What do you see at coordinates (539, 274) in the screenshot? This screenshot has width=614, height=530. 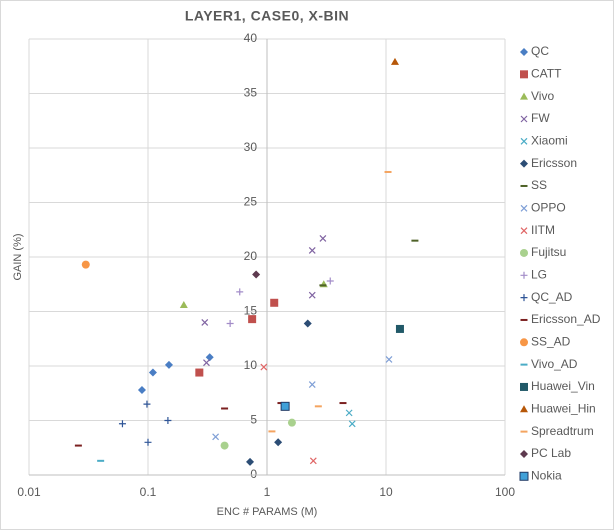 I see `legend-label: LG` at bounding box center [539, 274].